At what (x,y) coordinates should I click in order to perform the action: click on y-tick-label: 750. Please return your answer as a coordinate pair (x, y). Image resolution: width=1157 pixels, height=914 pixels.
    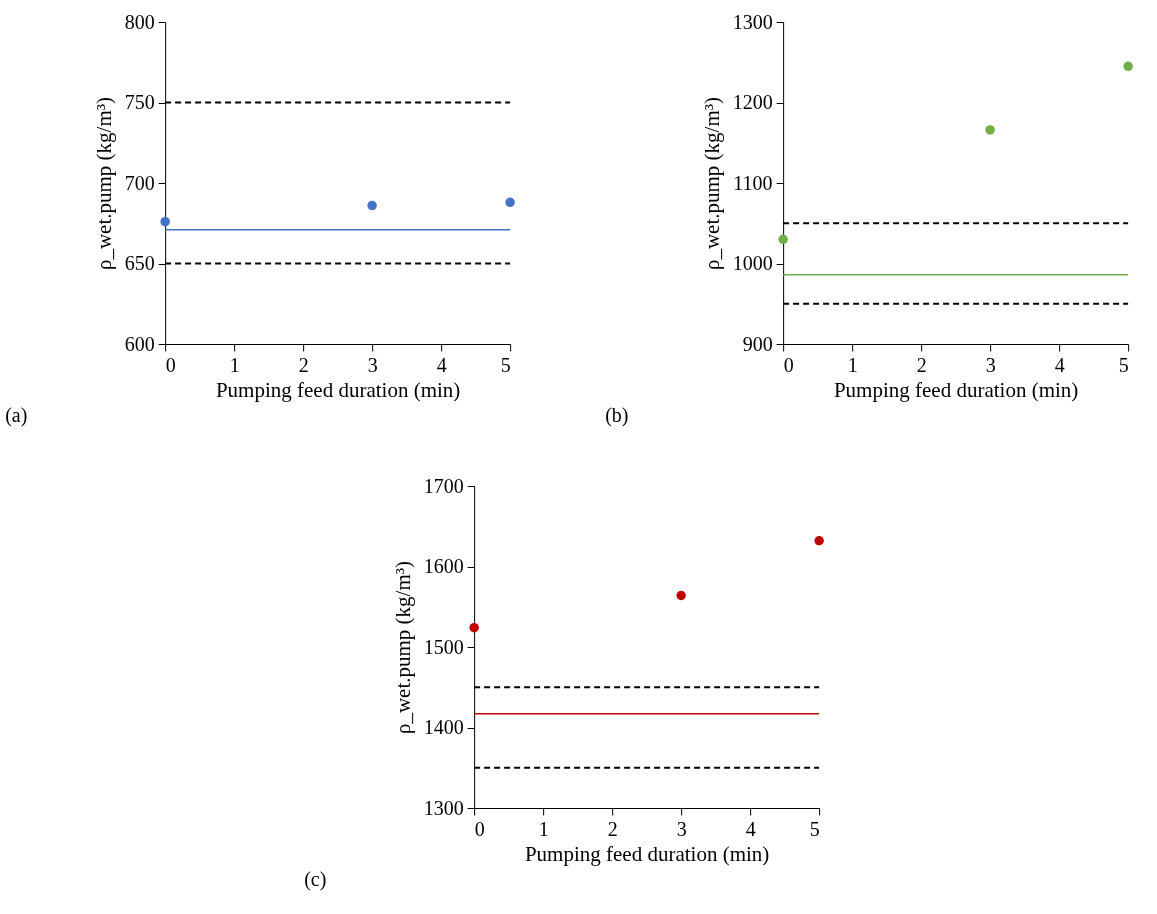
    Looking at the image, I should click on (139, 102).